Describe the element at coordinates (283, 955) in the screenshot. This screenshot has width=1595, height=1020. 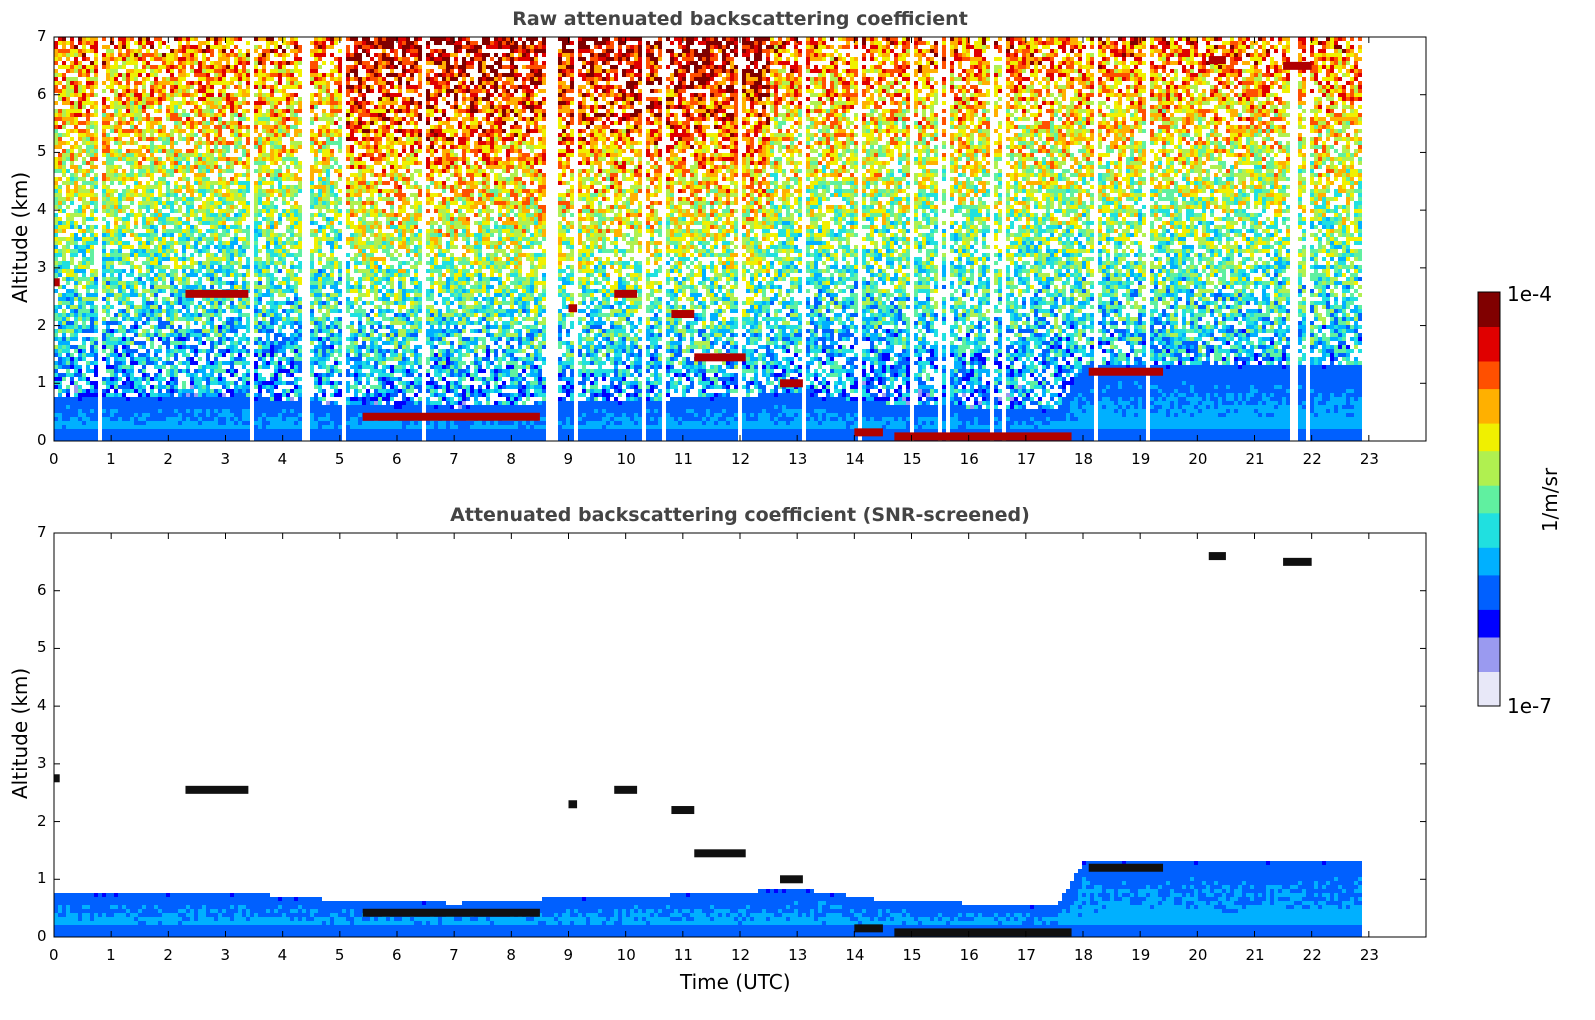
I see `x-tick-label: 4` at that location.